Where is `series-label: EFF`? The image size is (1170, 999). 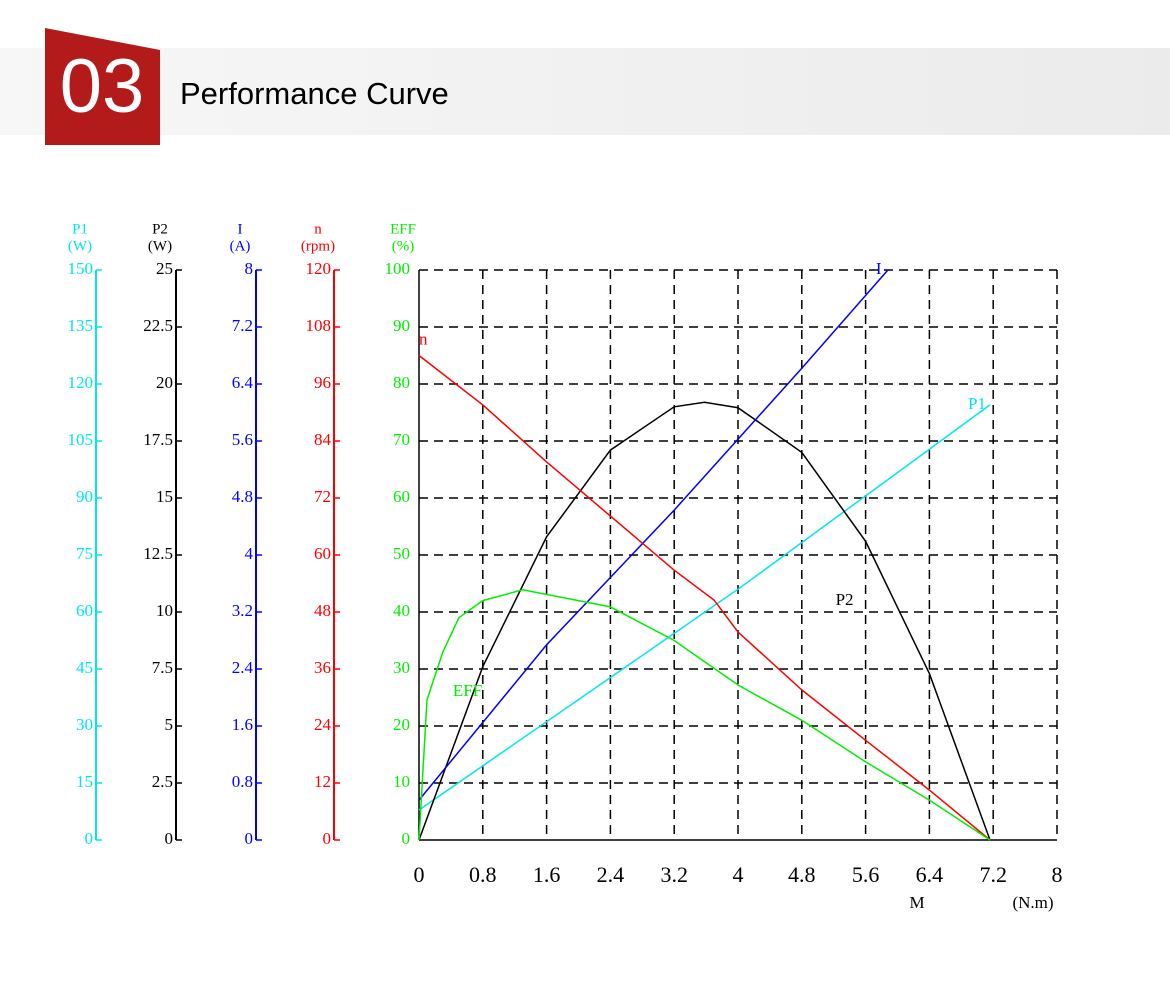 series-label: EFF is located at coordinates (467, 690).